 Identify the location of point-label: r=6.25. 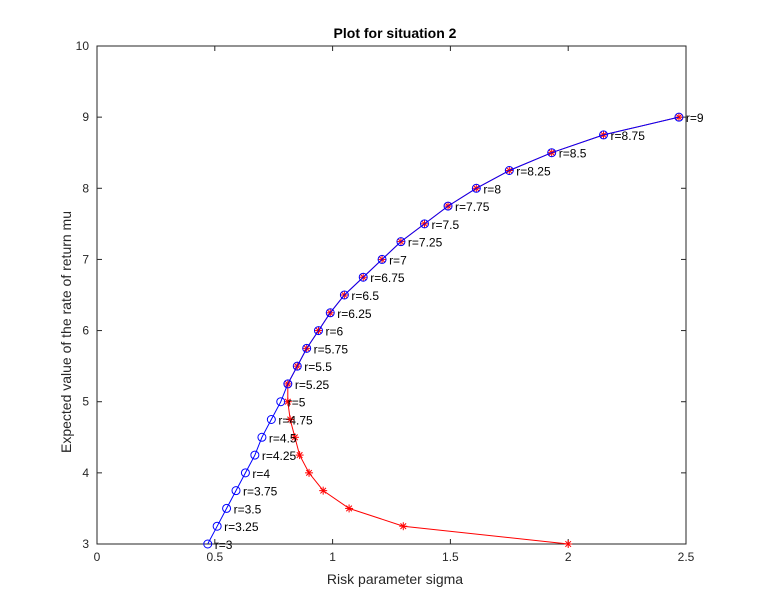
(354, 314).